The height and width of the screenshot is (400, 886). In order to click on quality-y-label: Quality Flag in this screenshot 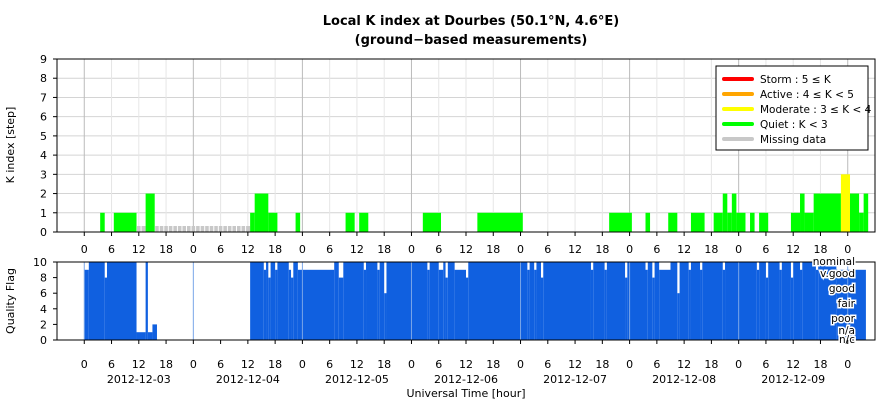, I will do `click(10, 301)`.